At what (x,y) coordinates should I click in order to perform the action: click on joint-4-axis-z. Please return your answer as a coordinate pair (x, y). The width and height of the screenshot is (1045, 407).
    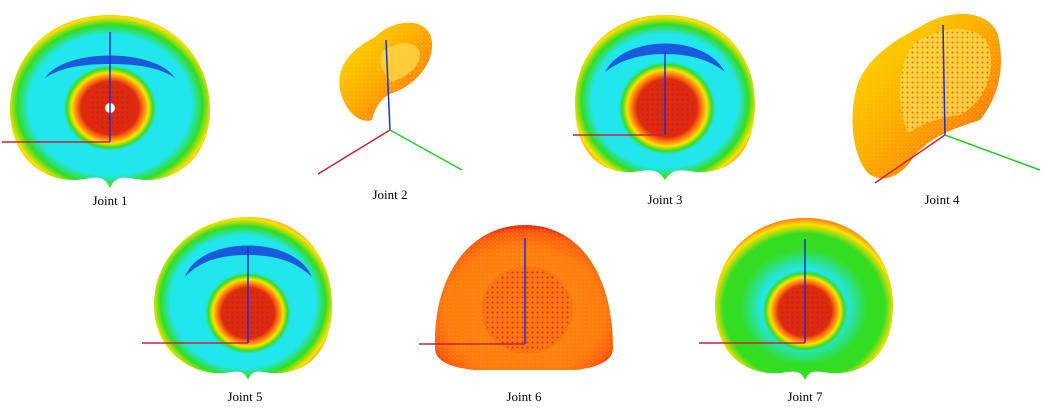
    Looking at the image, I should click on (944, 80).